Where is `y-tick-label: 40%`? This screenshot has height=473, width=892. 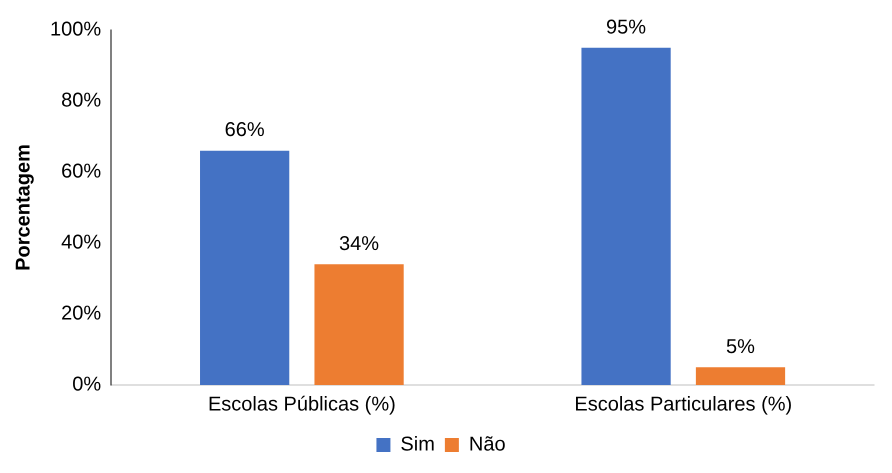
y-tick-label: 40% is located at coordinates (81, 243).